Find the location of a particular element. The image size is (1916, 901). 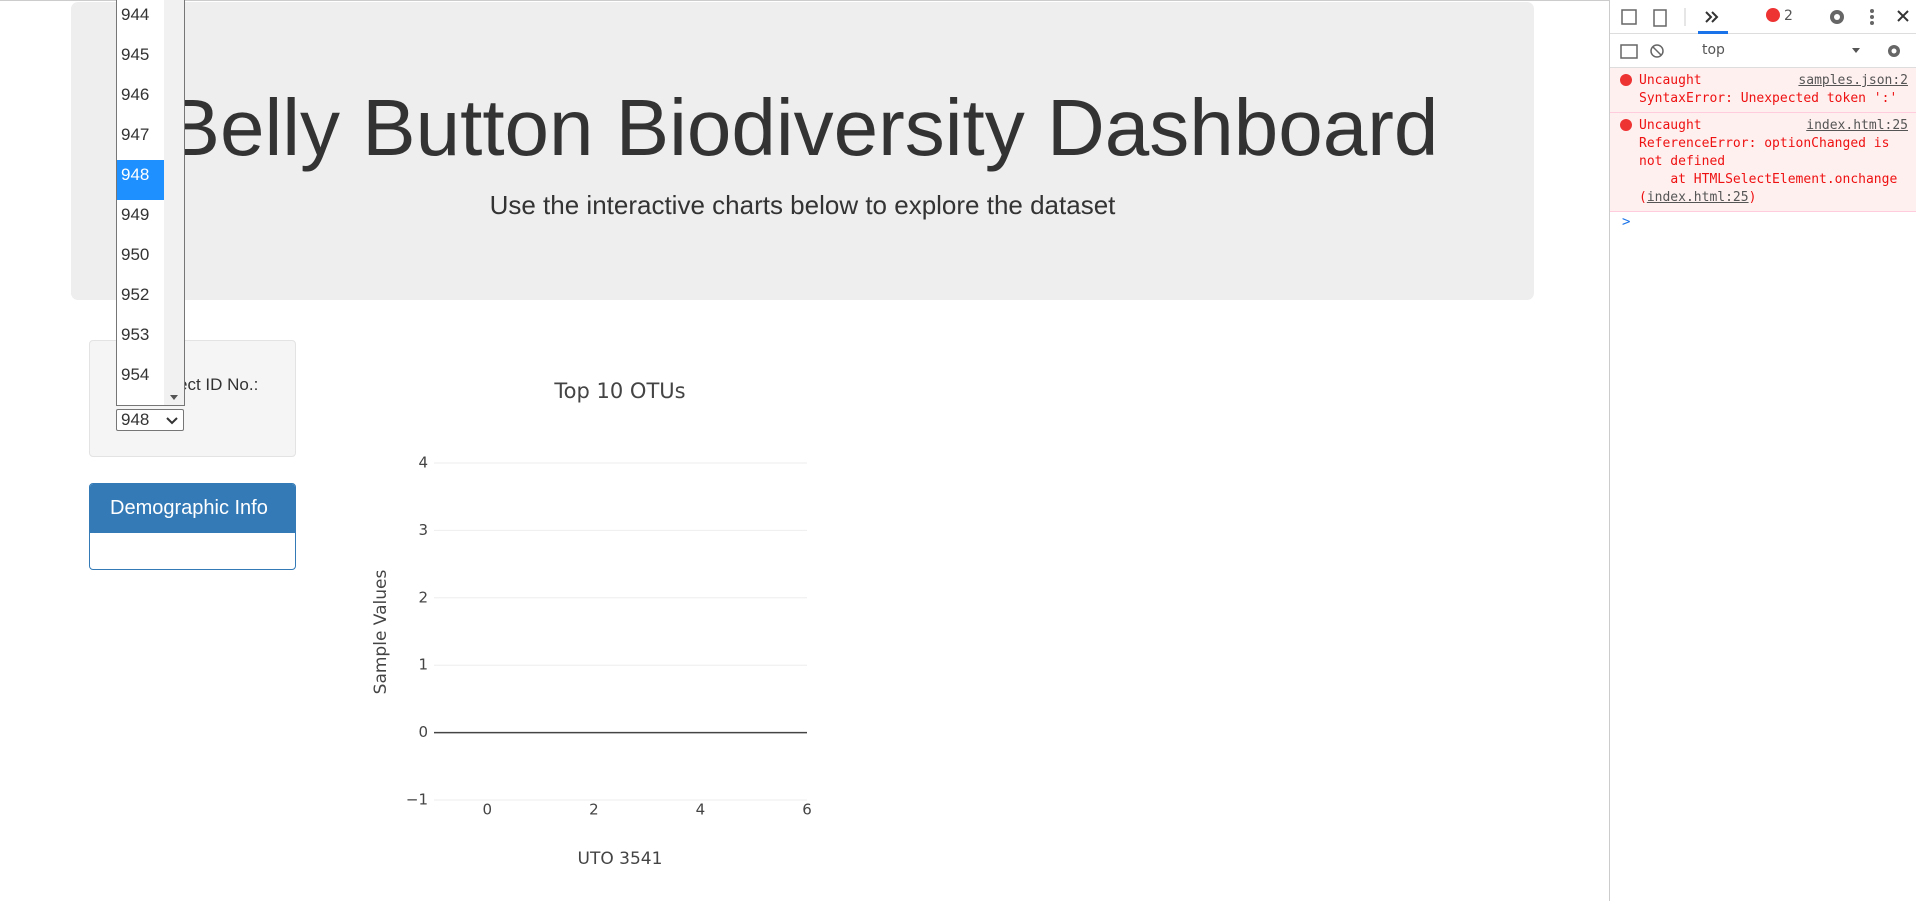

x-tick-label: 2 is located at coordinates (594, 810).